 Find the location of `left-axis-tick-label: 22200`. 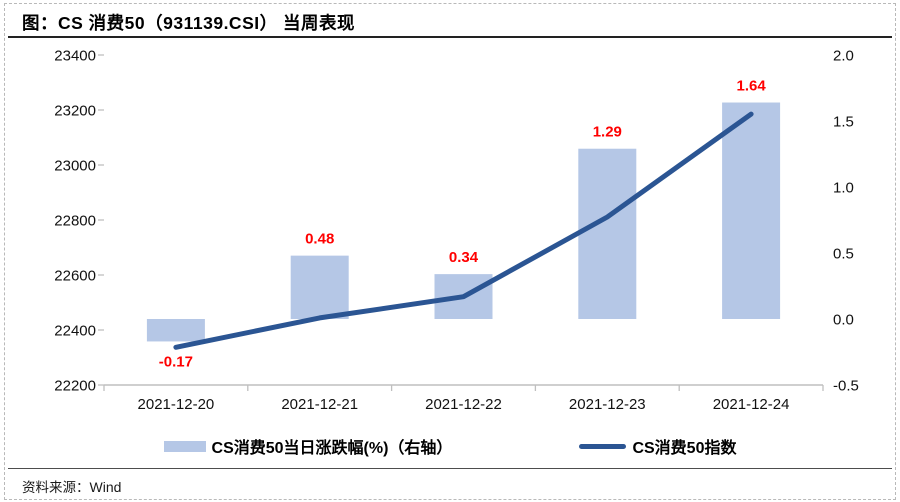

left-axis-tick-label: 22200 is located at coordinates (75, 386).